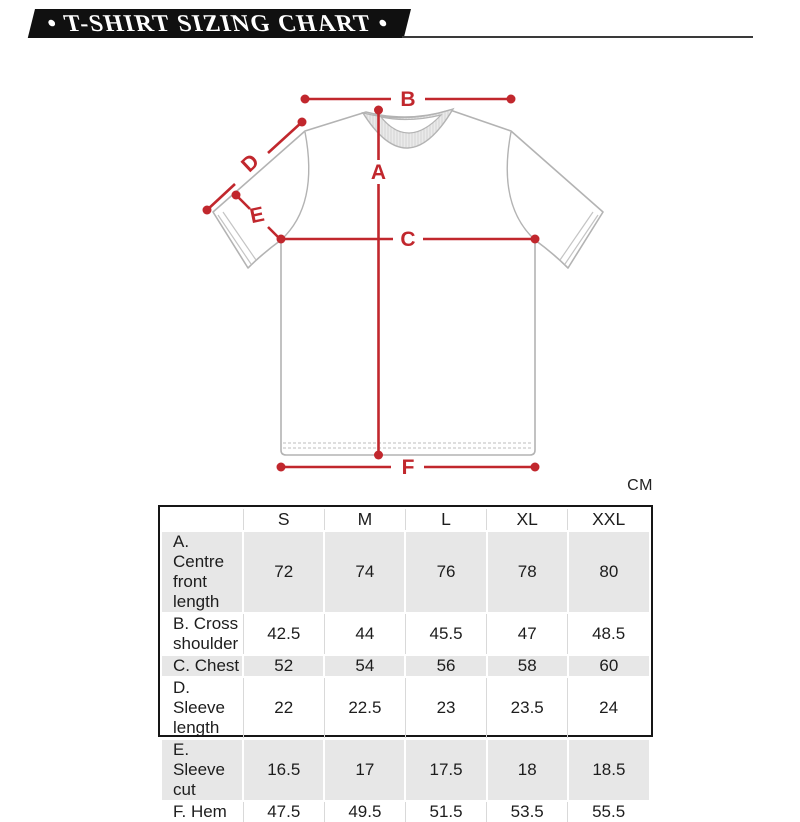 The width and height of the screenshot is (800, 822). I want to click on measurement-value: 24, so click(608, 708).